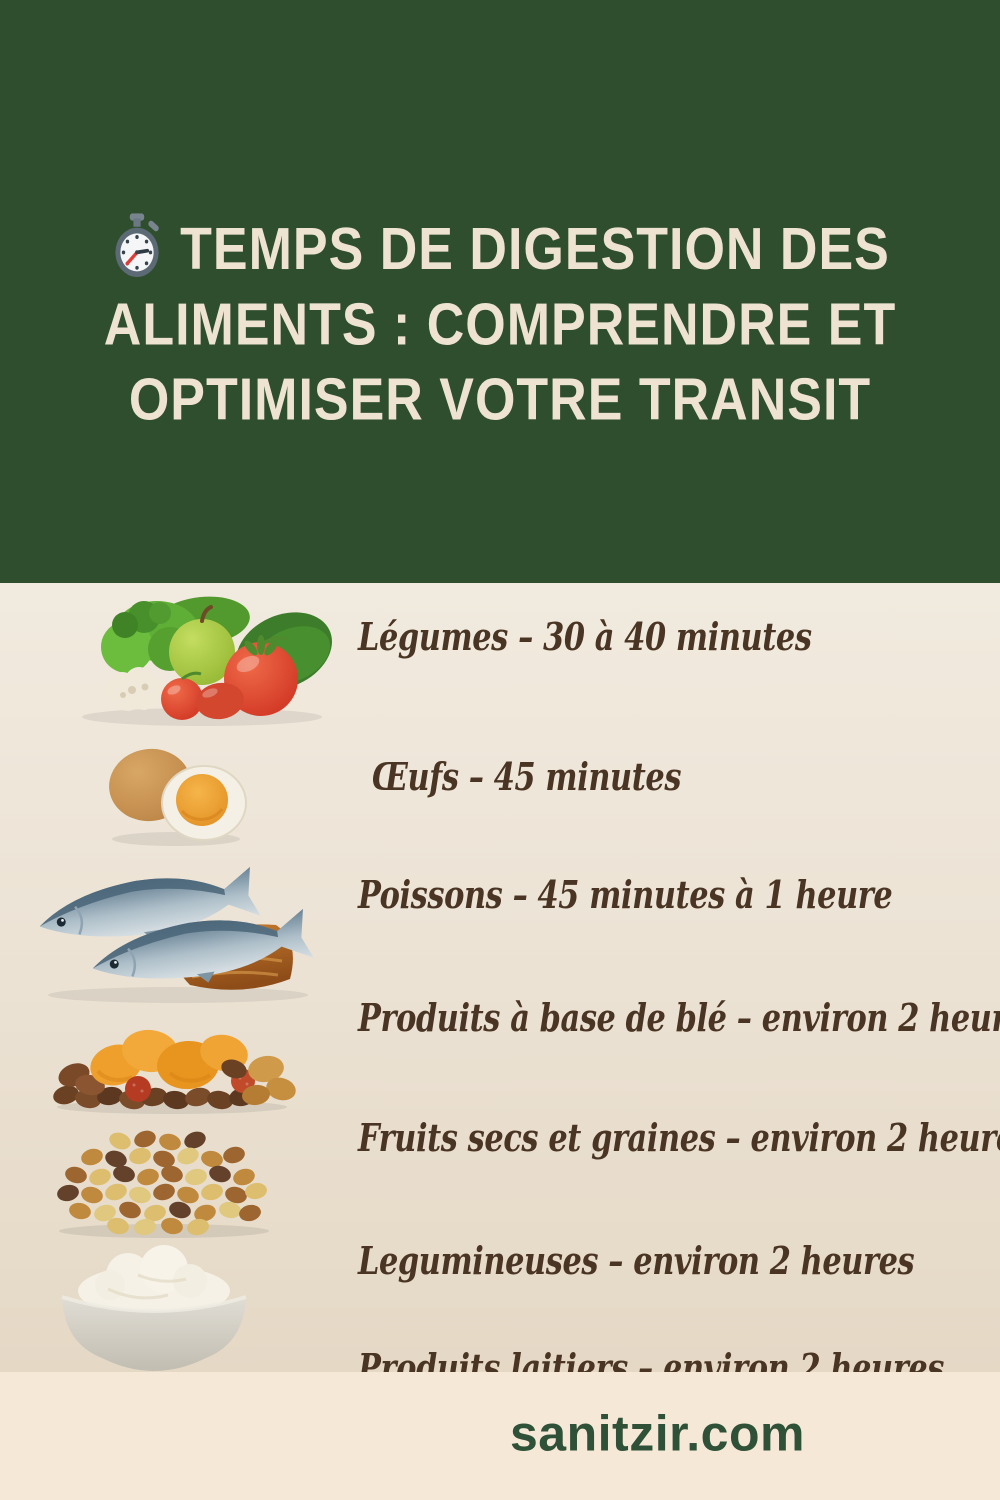 The width and height of the screenshot is (1000, 1500). I want to click on footer: sanitzir.com, so click(500, 1436).